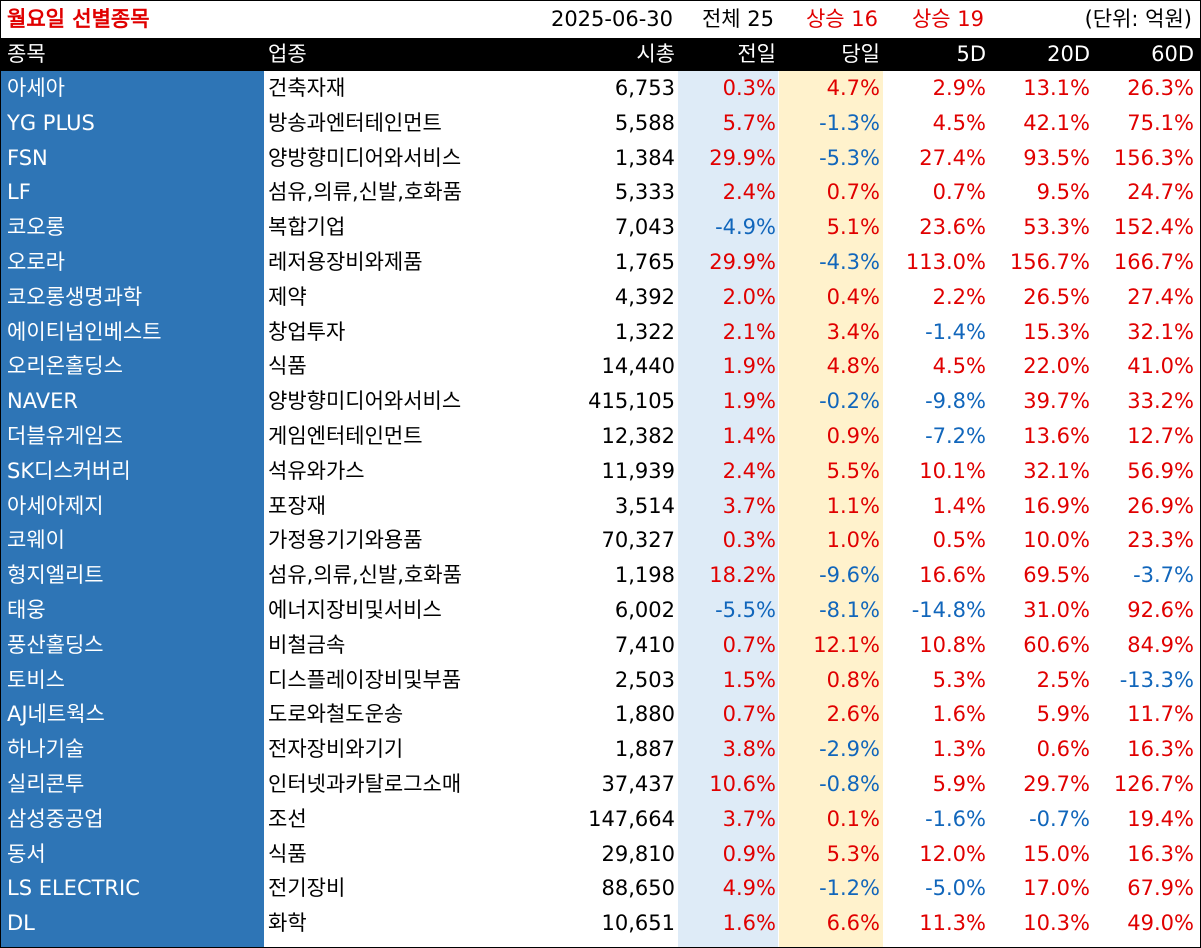  I want to click on change-5d-cell: 0.5%, so click(959, 540).